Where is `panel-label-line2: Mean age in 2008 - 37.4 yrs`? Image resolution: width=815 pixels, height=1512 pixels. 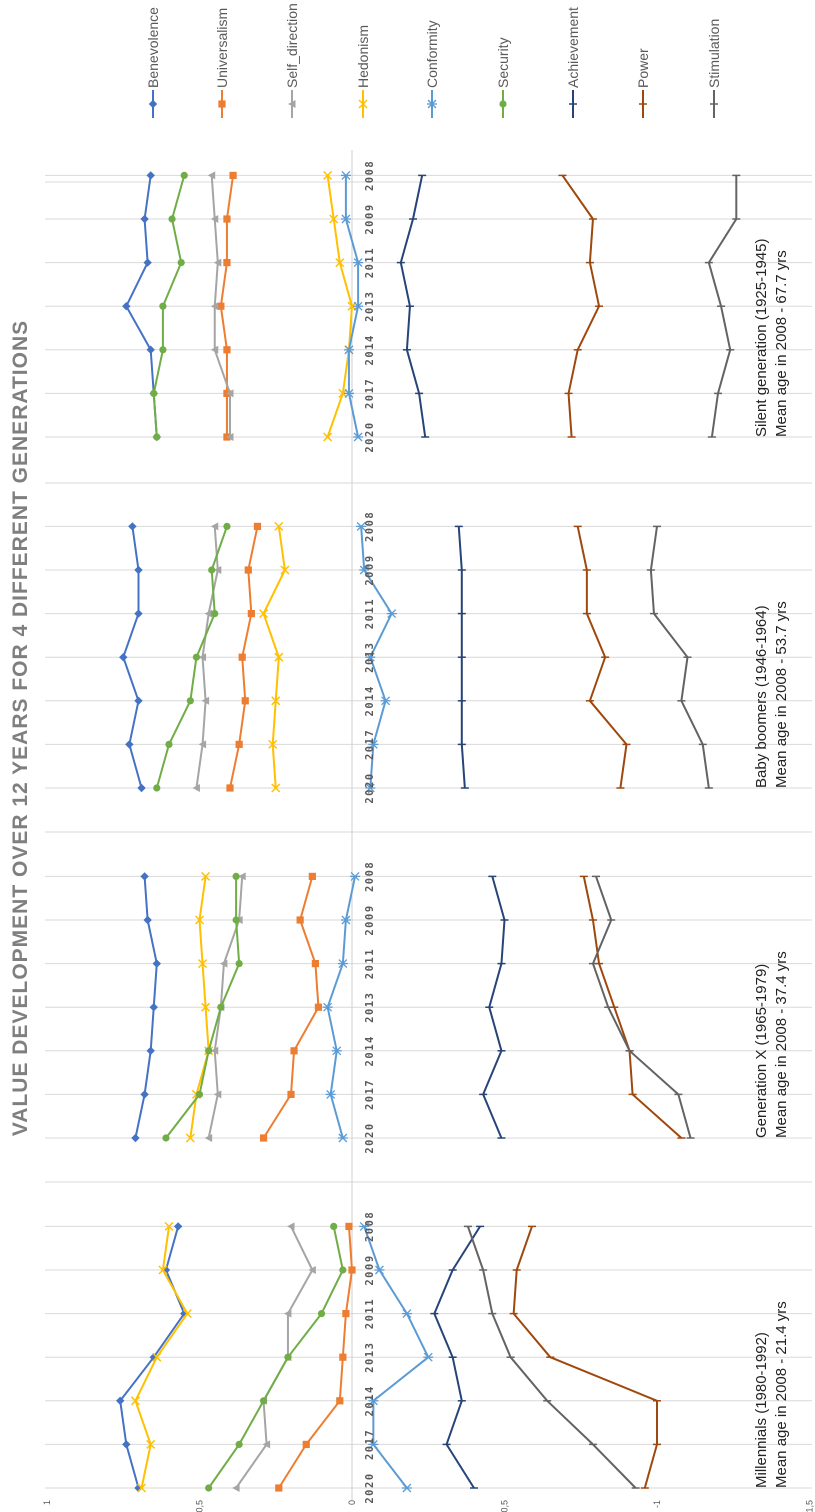
panel-label-line2: Mean age in 2008 - 37.4 yrs is located at coordinates (781, 1044).